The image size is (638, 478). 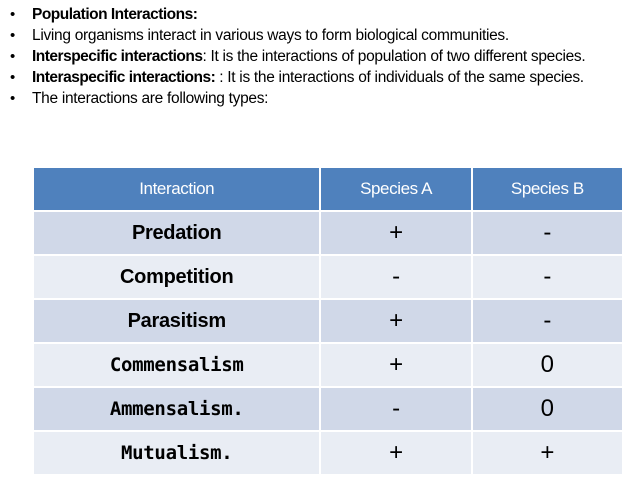 I want to click on table-row: Mutualism. + +, so click(x=328, y=452).